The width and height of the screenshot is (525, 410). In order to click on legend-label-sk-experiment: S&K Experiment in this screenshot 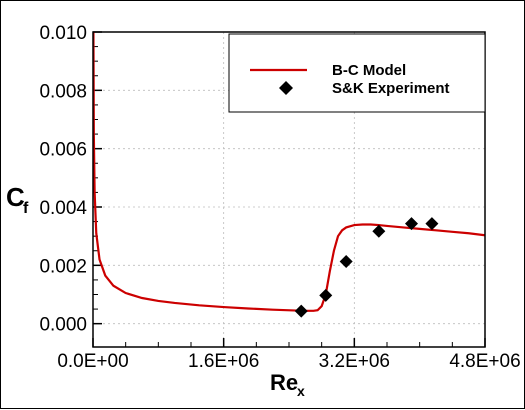, I will do `click(391, 88)`.